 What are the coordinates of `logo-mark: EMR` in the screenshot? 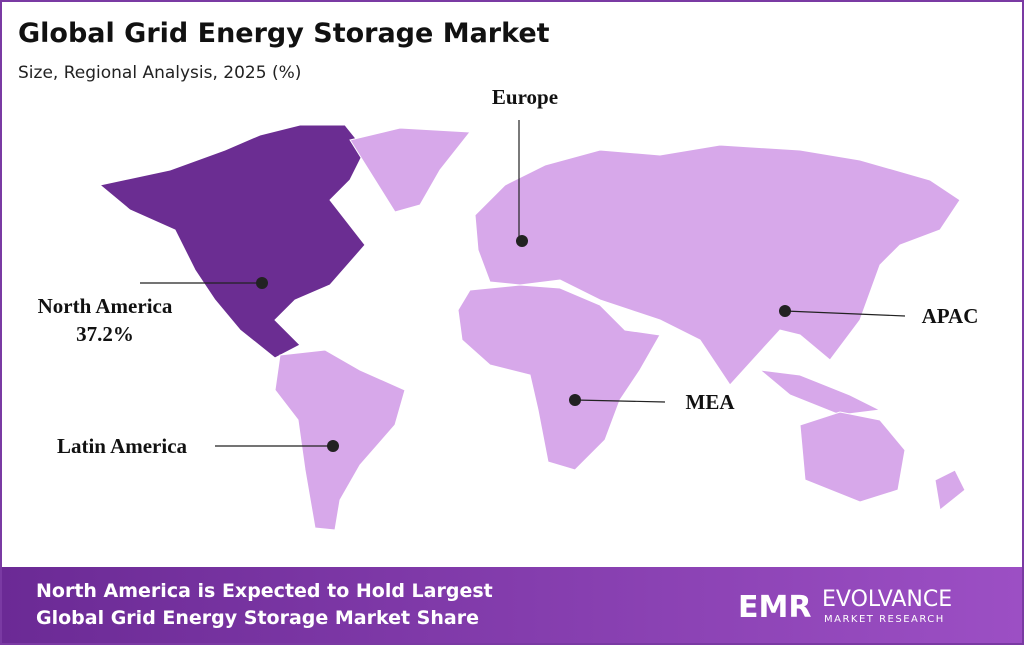 It's located at (774, 607).